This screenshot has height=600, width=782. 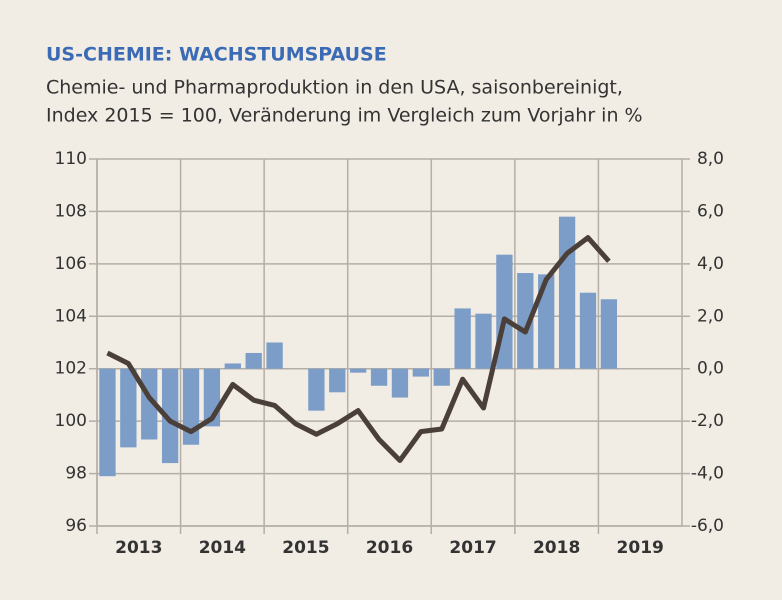 I want to click on x-tick-label: 2013, so click(x=138, y=548).